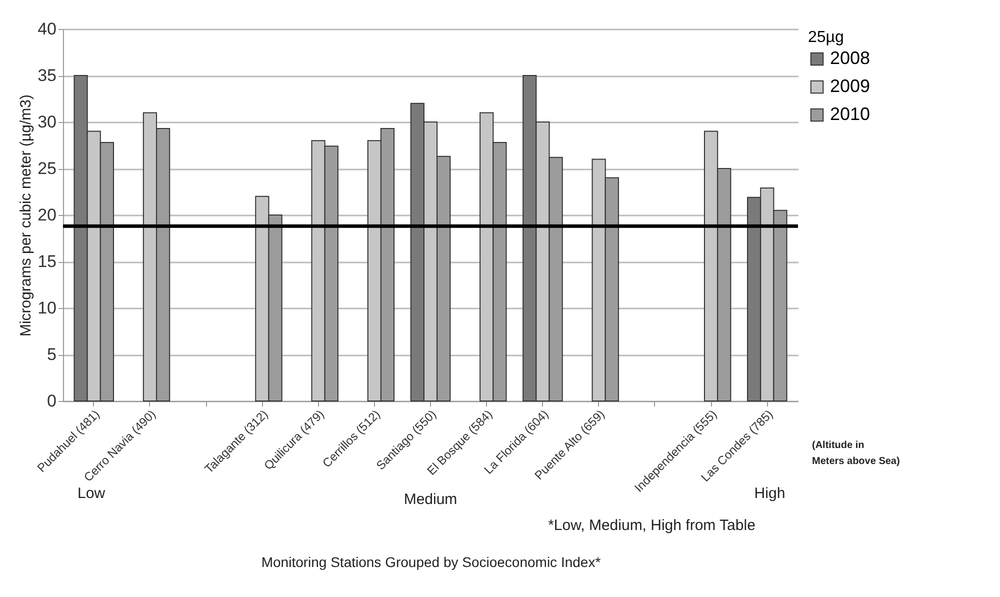 This screenshot has width=1000, height=597. Describe the element at coordinates (47, 75) in the screenshot. I see `y-tick-label: 35` at that location.